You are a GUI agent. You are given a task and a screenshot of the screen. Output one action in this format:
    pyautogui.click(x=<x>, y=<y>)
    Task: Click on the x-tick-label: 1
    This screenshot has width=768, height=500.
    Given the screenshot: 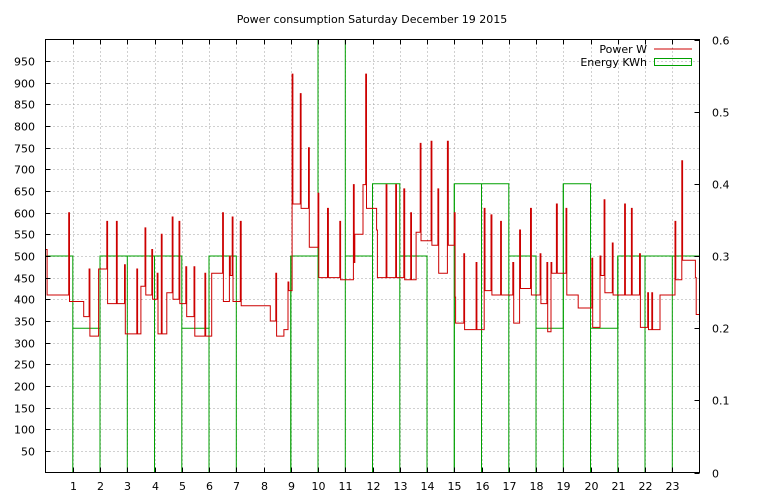 What is the action you would take?
    pyautogui.click(x=73, y=486)
    